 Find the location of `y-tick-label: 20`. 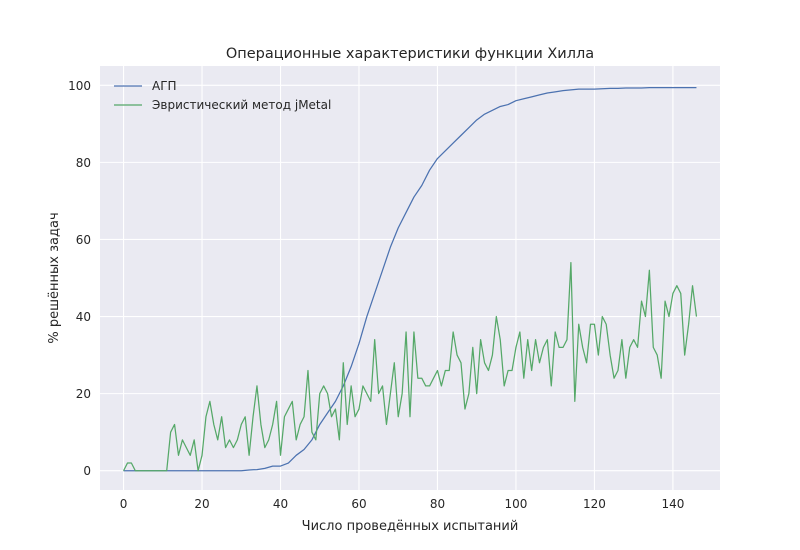

y-tick-label: 20 is located at coordinates (83, 394).